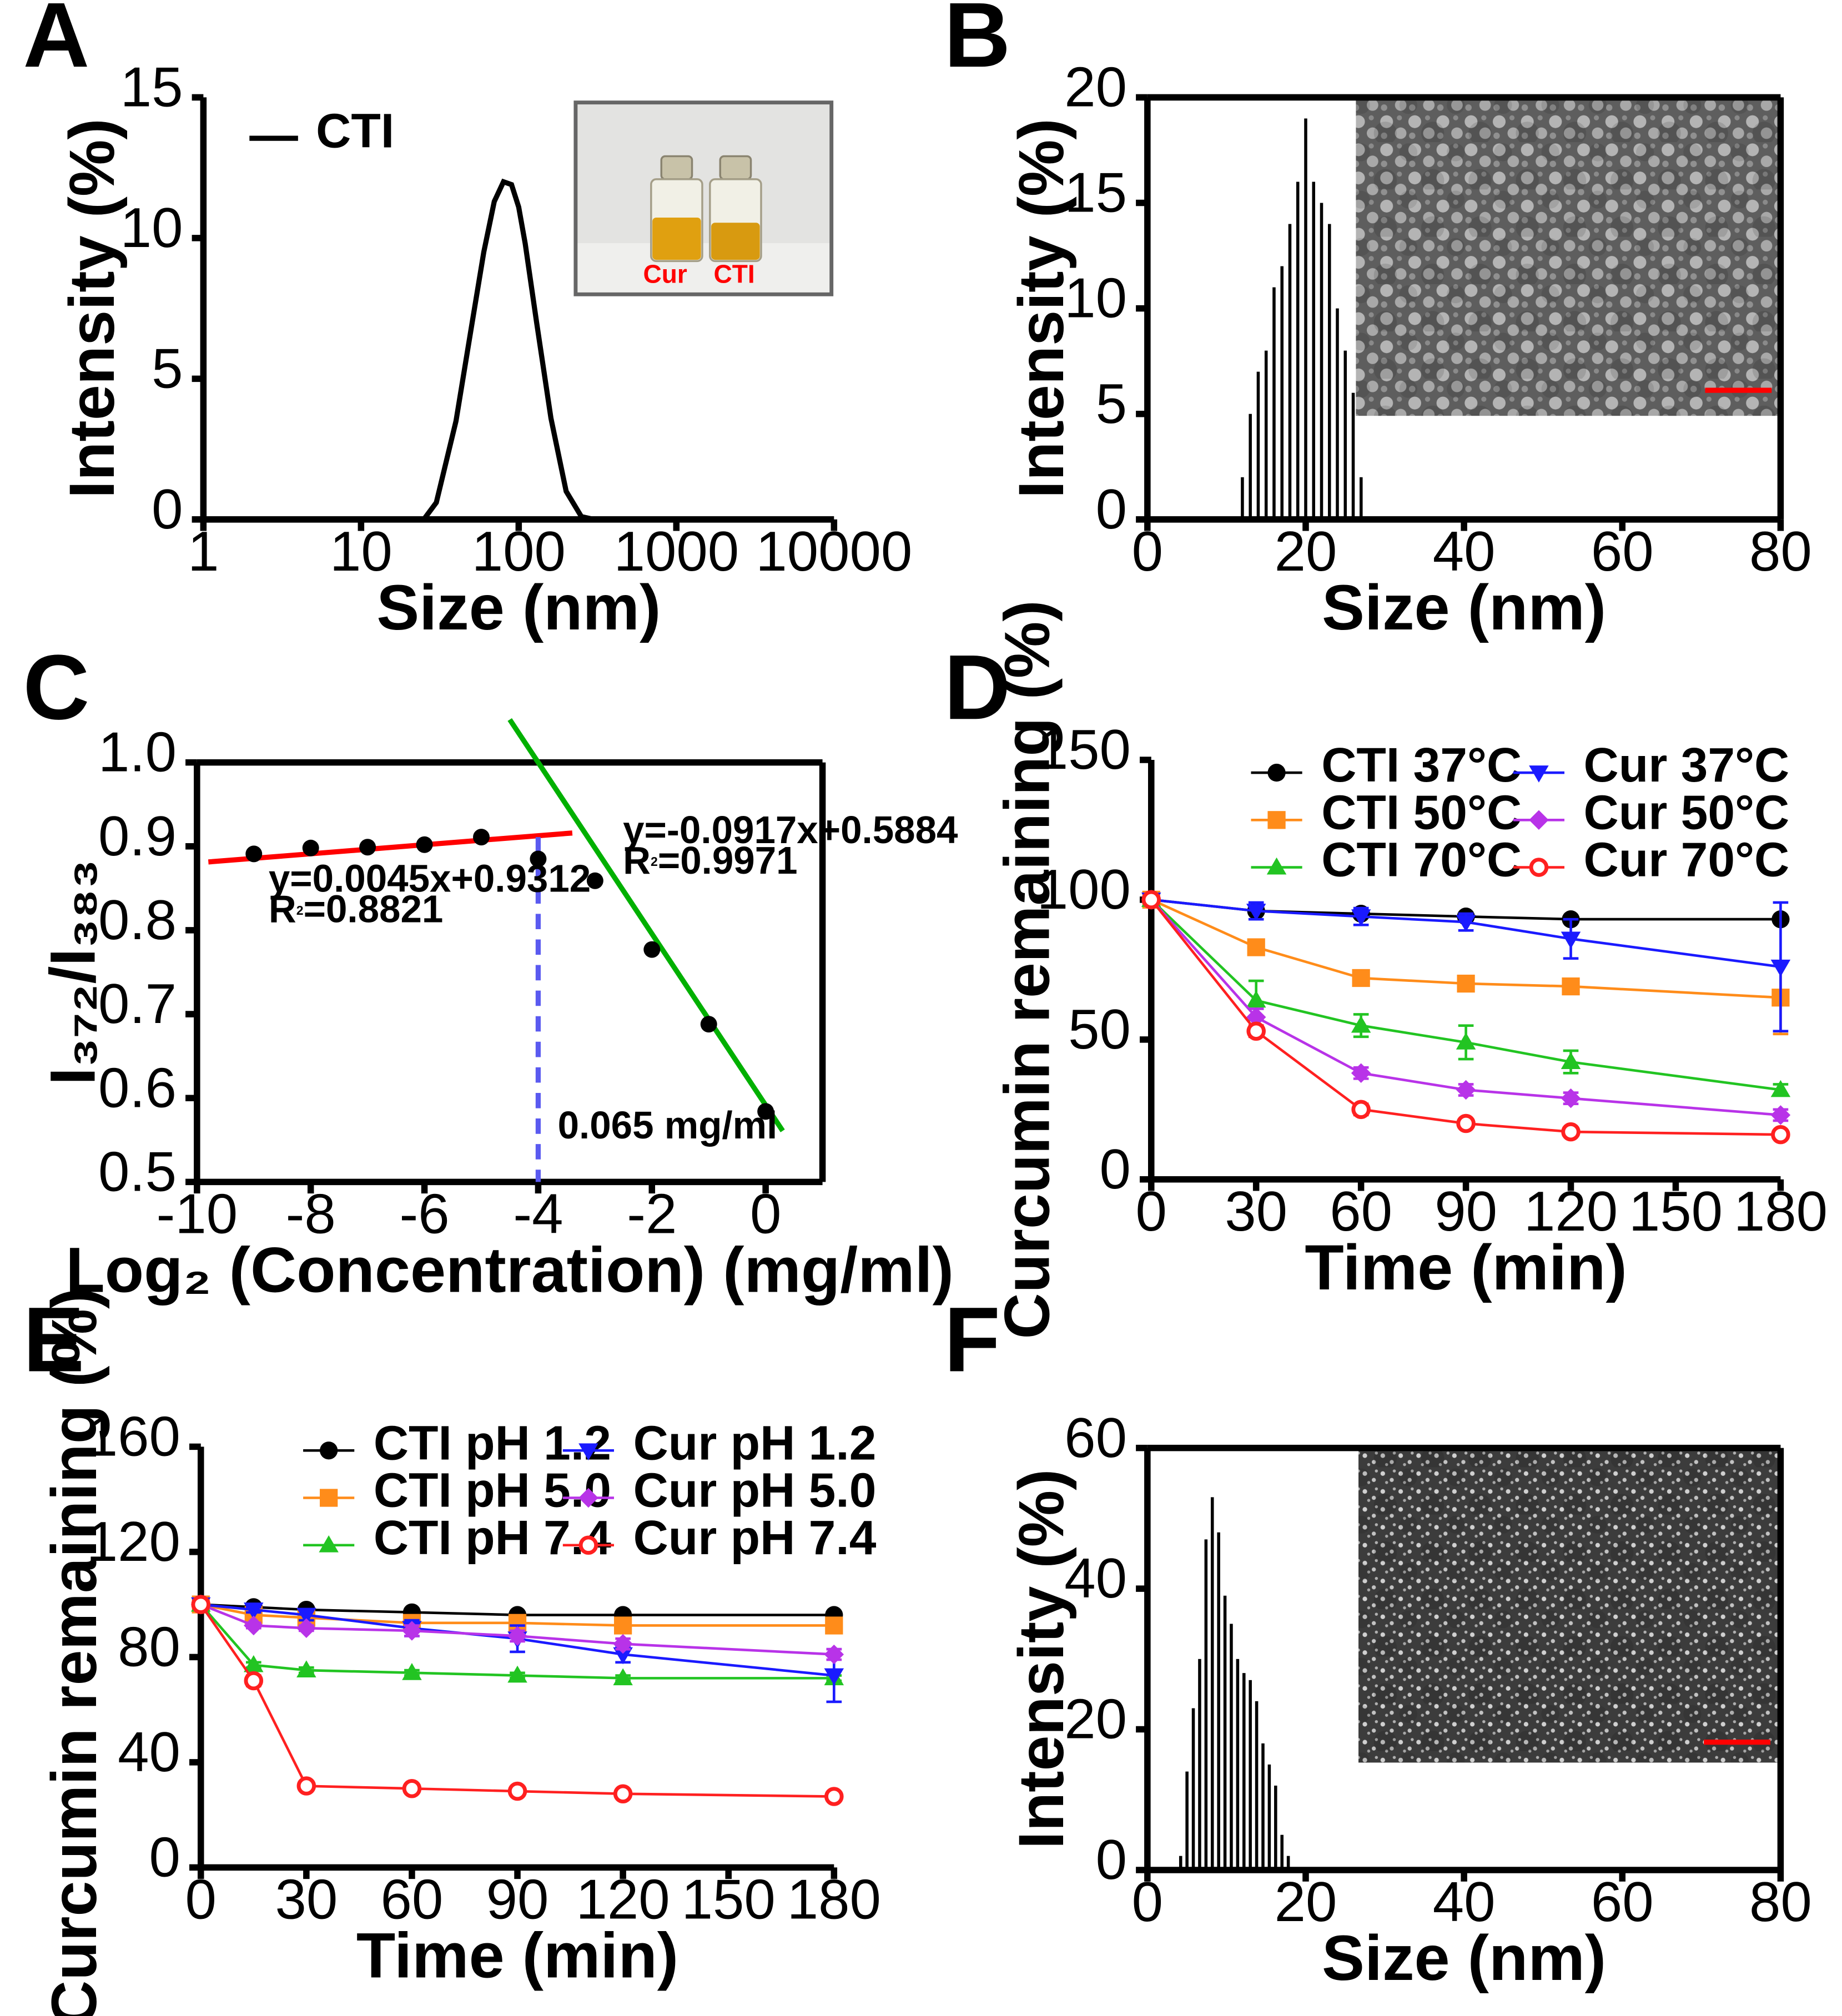  What do you see at coordinates (73, 972) in the screenshot?
I see `panel-c-y-axis-title: I₃₇₂/I₃₈₃` at bounding box center [73, 972].